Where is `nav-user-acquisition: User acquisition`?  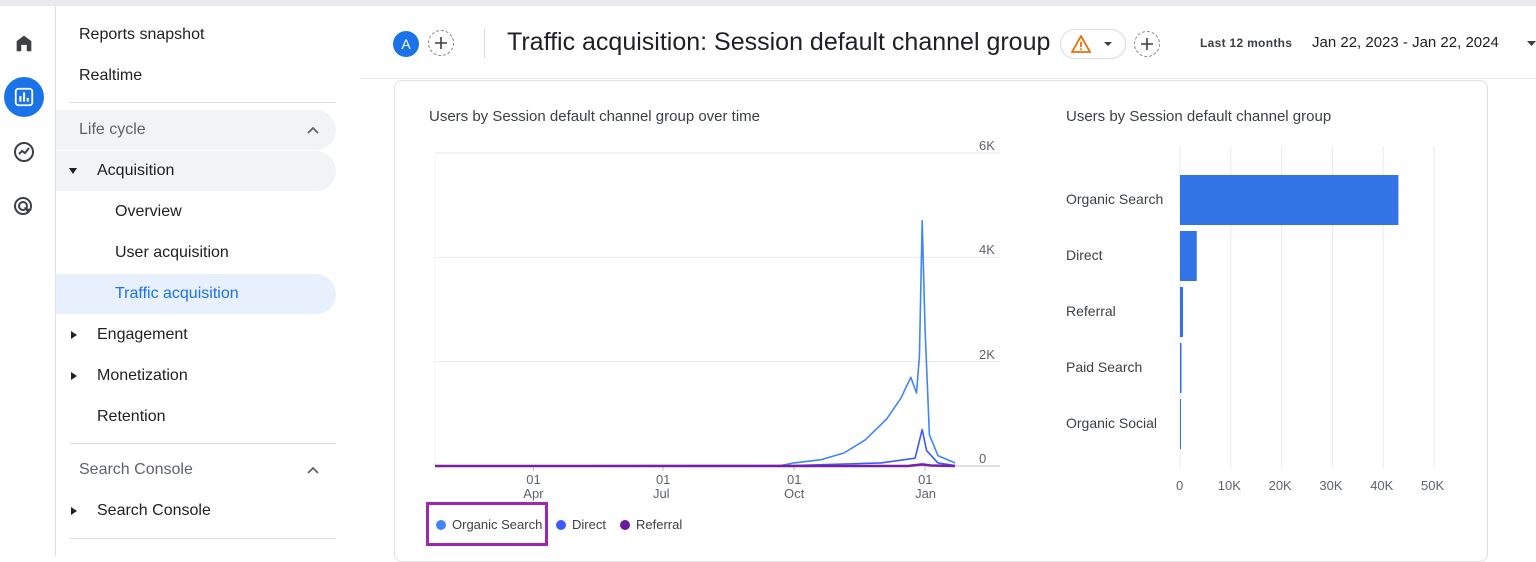 nav-user-acquisition: User acquisition is located at coordinates (196, 253).